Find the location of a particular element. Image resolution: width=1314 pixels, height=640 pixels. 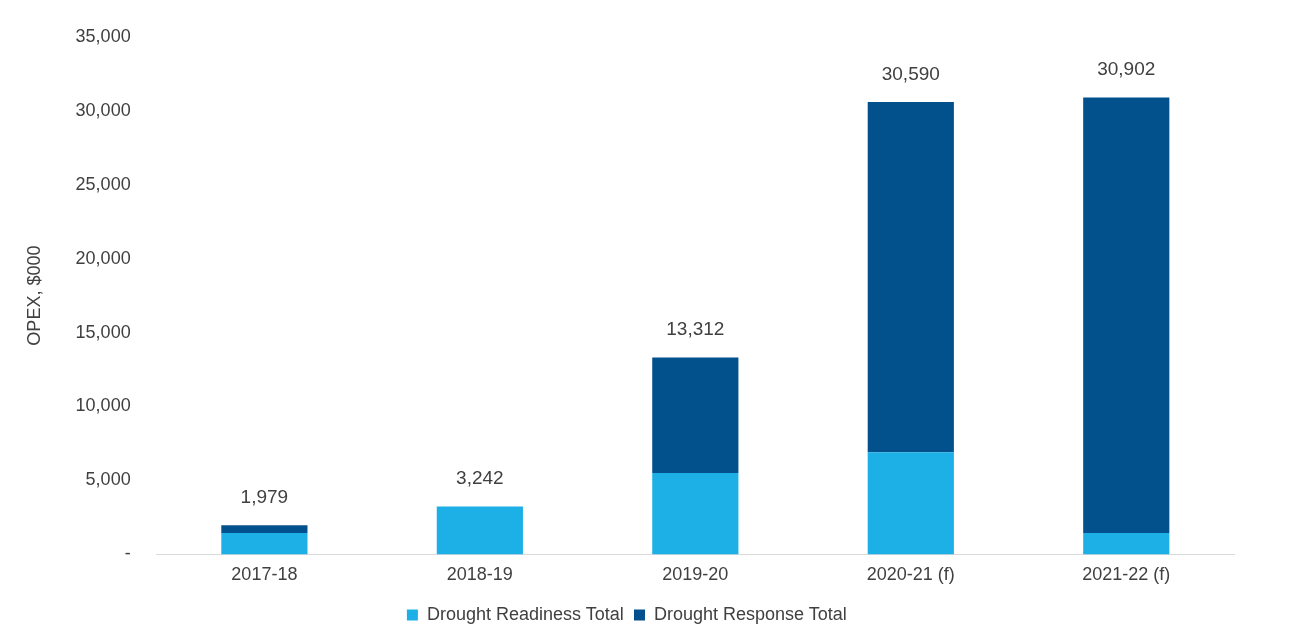

x-tick-label: 2020-21 (f) is located at coordinates (910, 574).